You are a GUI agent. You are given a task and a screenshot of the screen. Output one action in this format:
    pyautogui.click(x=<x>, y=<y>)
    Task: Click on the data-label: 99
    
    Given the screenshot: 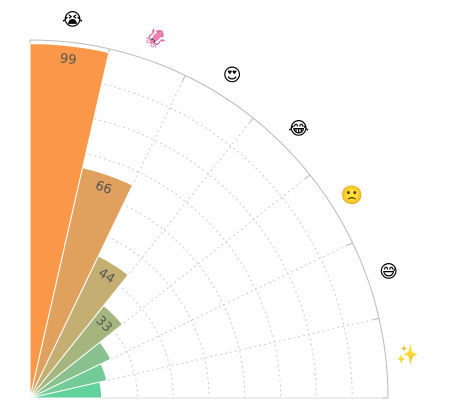 What is the action you would take?
    pyautogui.click(x=68, y=59)
    